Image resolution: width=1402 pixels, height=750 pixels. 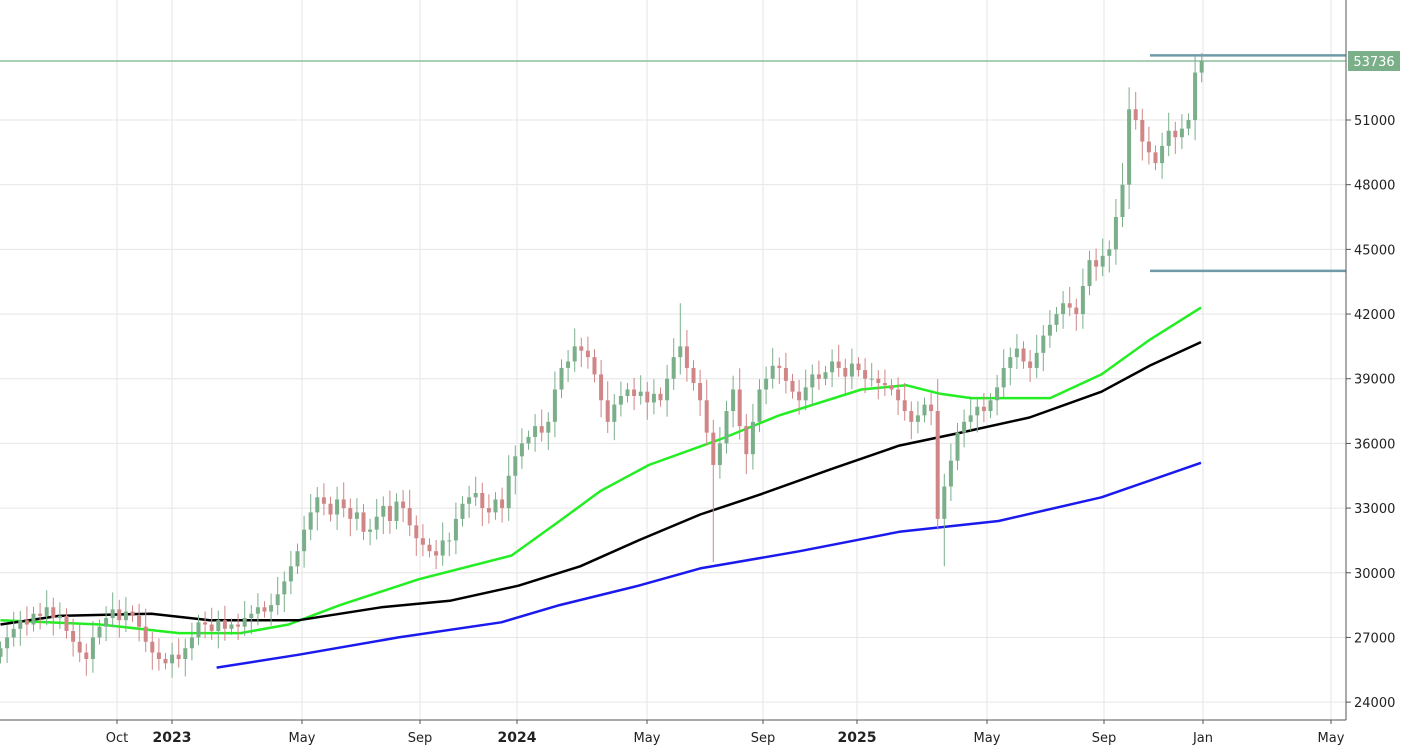 I want to click on y-tick-label: 30000, so click(x=1374, y=574).